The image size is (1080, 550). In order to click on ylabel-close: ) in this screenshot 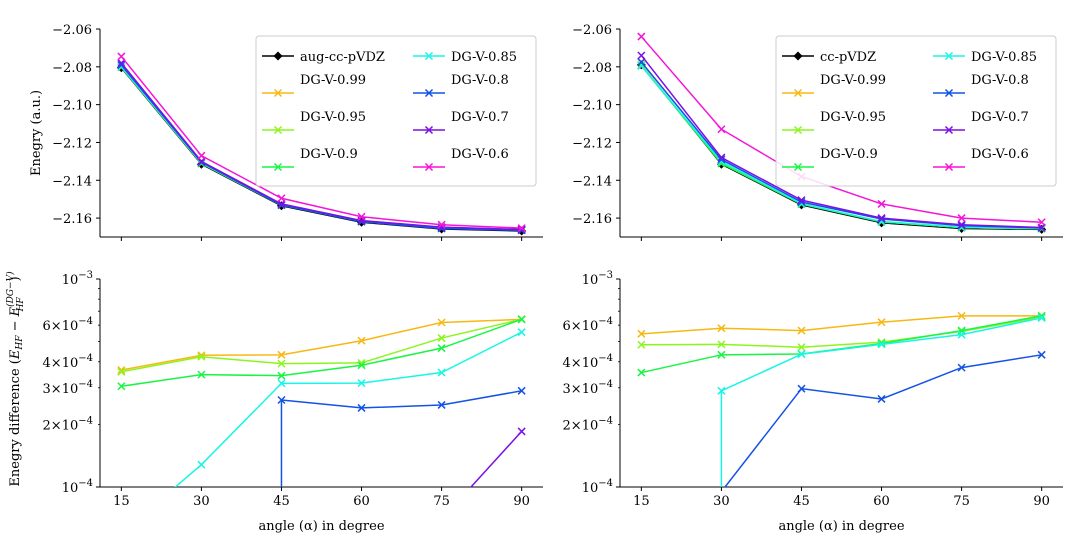, I will do `click(15, 278)`.